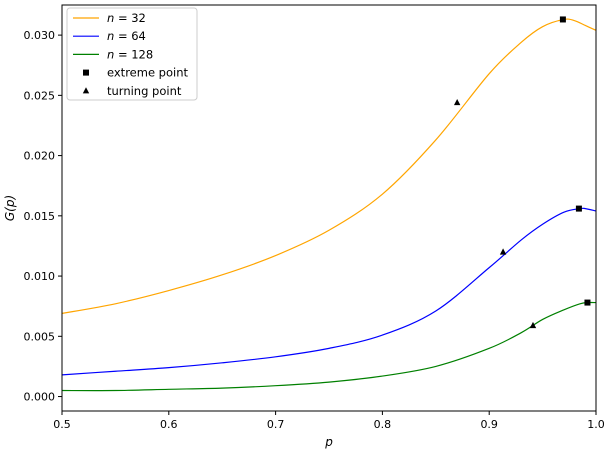 The width and height of the screenshot is (606, 450). I want to click on legend-entry: n = 64, so click(109, 36).